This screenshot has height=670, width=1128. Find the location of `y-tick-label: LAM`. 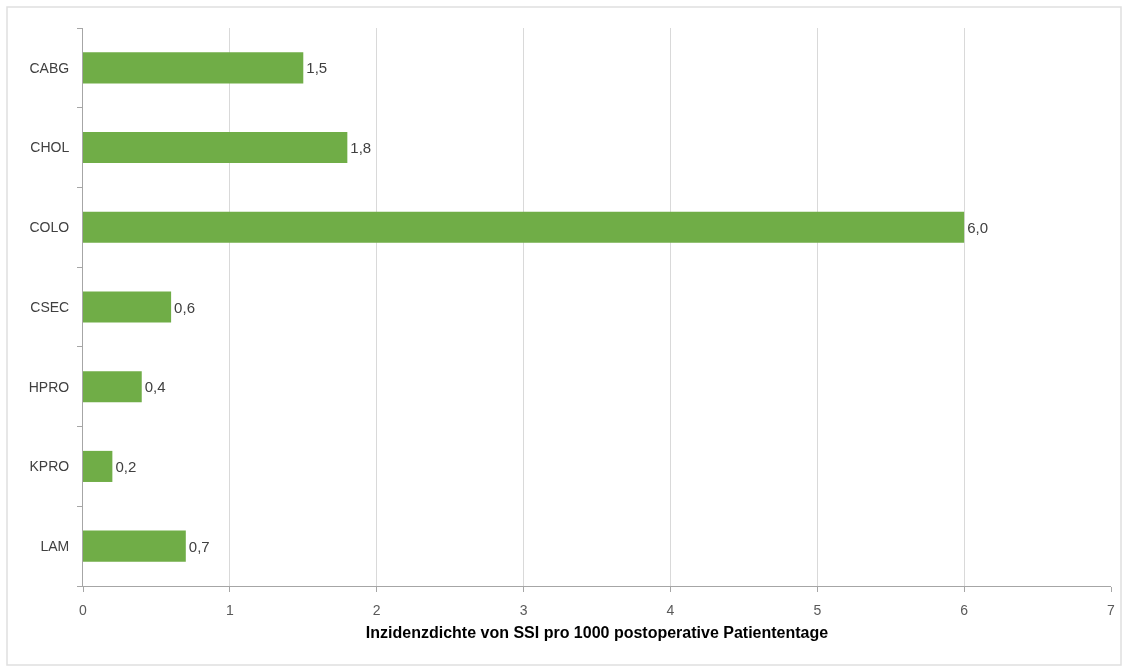

y-tick-label: LAM is located at coordinates (55, 546).